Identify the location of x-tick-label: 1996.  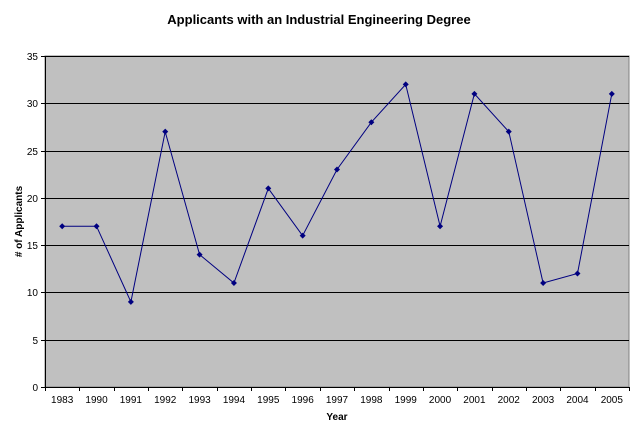
(303, 400).